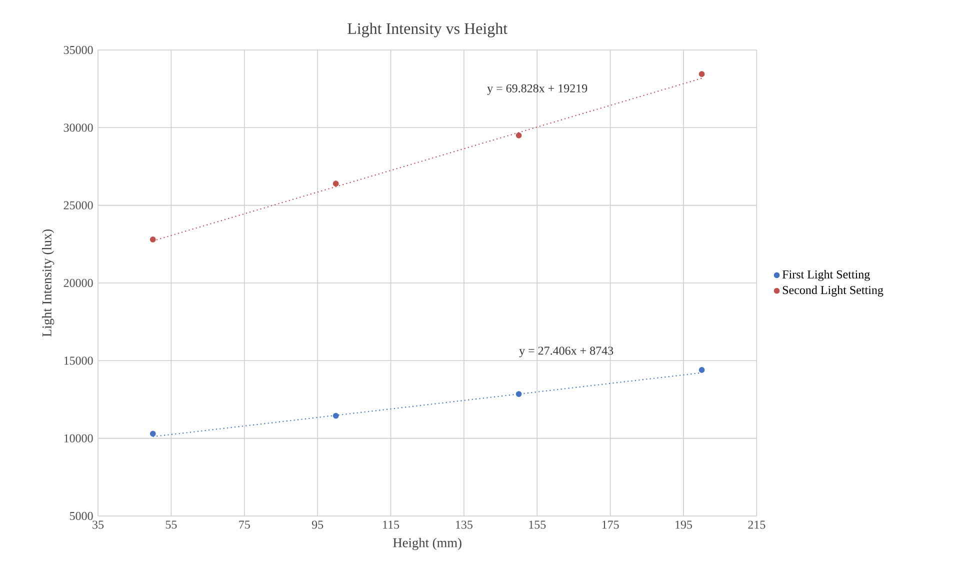  I want to click on y-tick-label: 35000, so click(78, 50).